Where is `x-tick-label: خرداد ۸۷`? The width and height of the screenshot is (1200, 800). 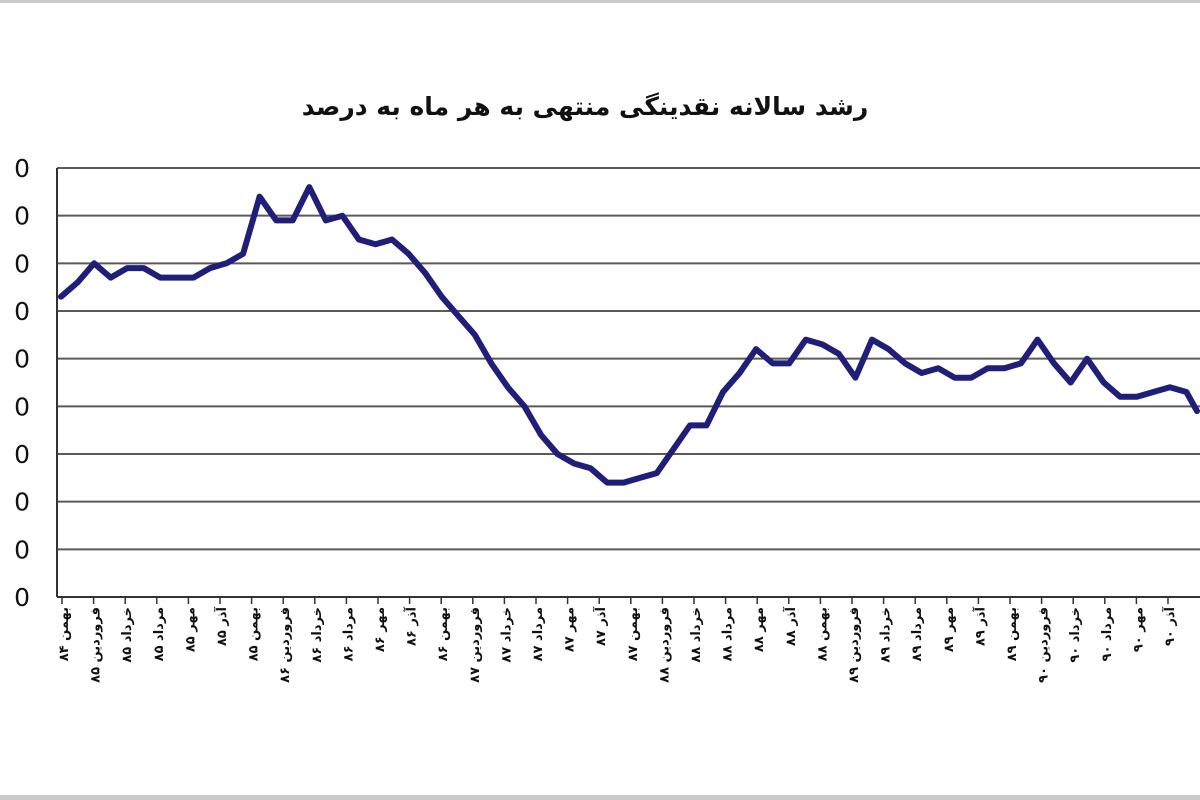 x-tick-label: خرداد ۸۷ is located at coordinates (506, 635).